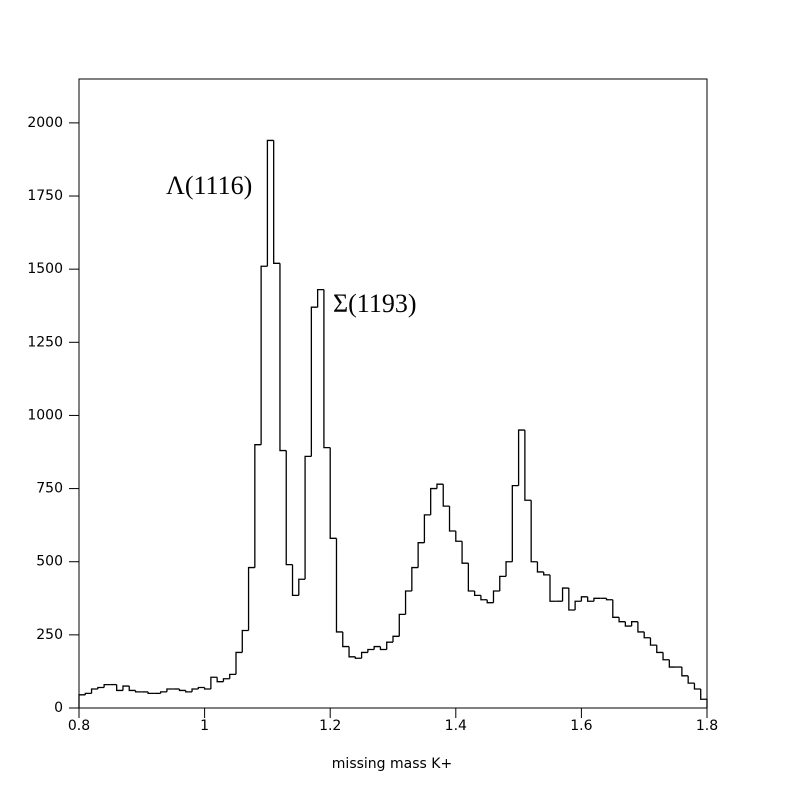  What do you see at coordinates (209, 185) in the screenshot?
I see `annotation: Λ(1116)` at bounding box center [209, 185].